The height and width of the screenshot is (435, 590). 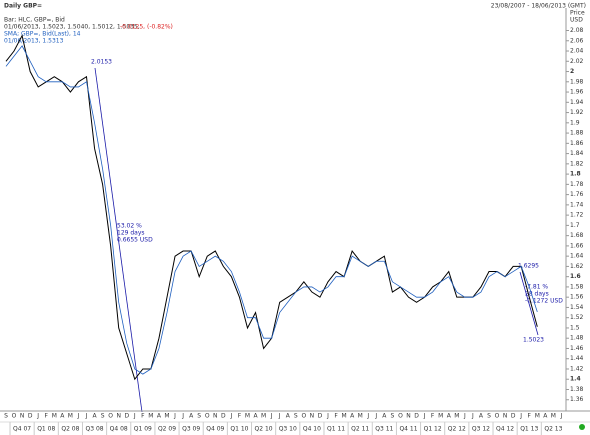 I want to click on y-tick-label: 1.48, so click(x=577, y=338).